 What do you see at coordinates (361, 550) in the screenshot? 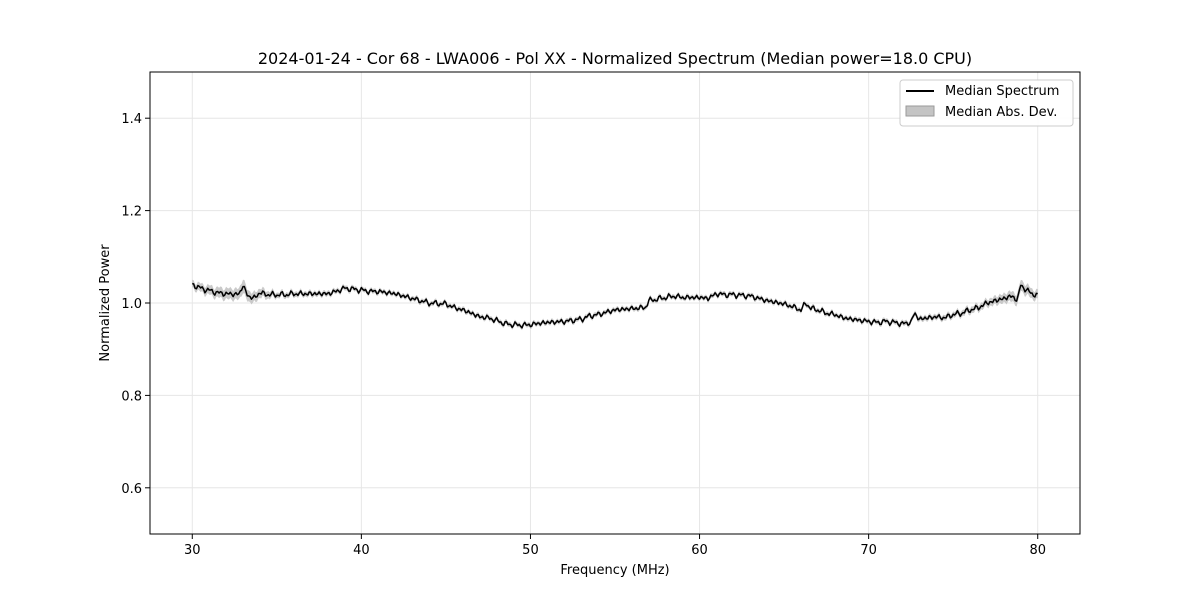
I see `x-tick-label: 40` at bounding box center [361, 550].